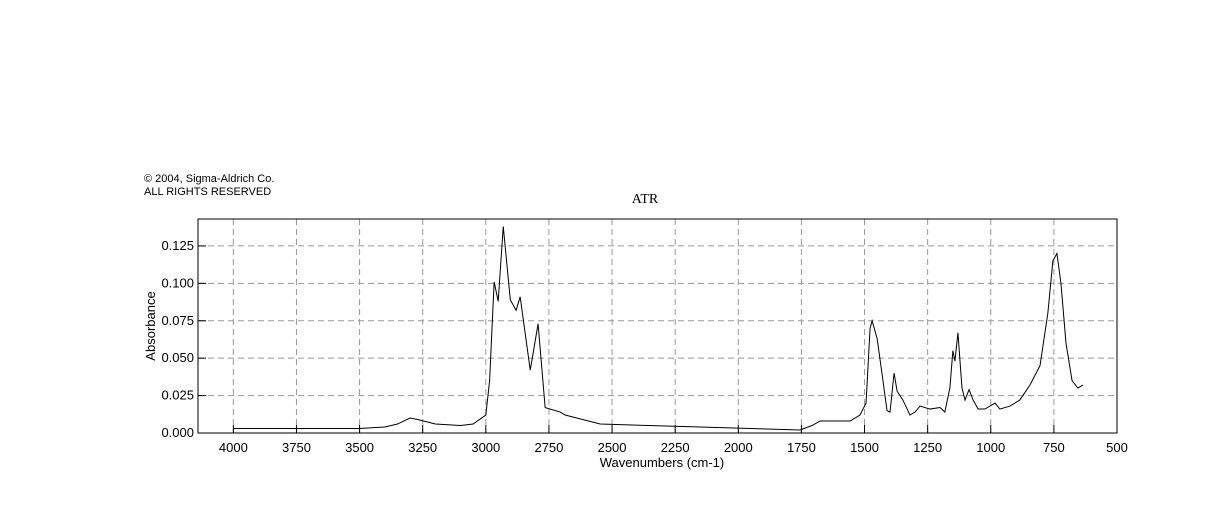 The image size is (1218, 528). I want to click on x-tick-label: 3250, so click(422, 447).